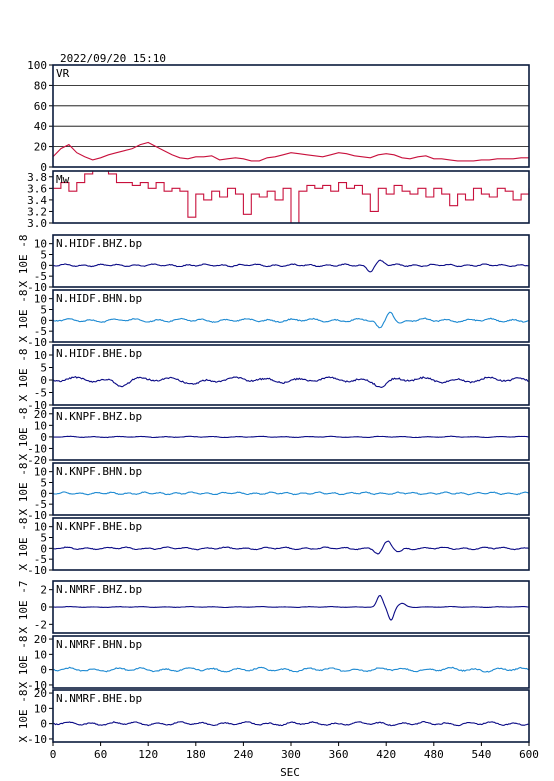  Describe the element at coordinates (40, 126) in the screenshot. I see `ytick-label-2: 40` at that location.